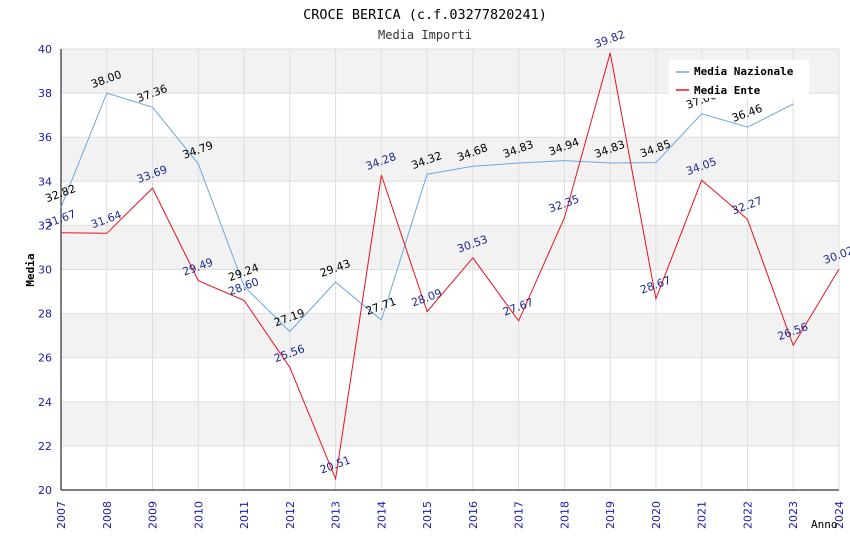  Describe the element at coordinates (290, 515) in the screenshot. I see `x-tick-label: 2012` at that location.